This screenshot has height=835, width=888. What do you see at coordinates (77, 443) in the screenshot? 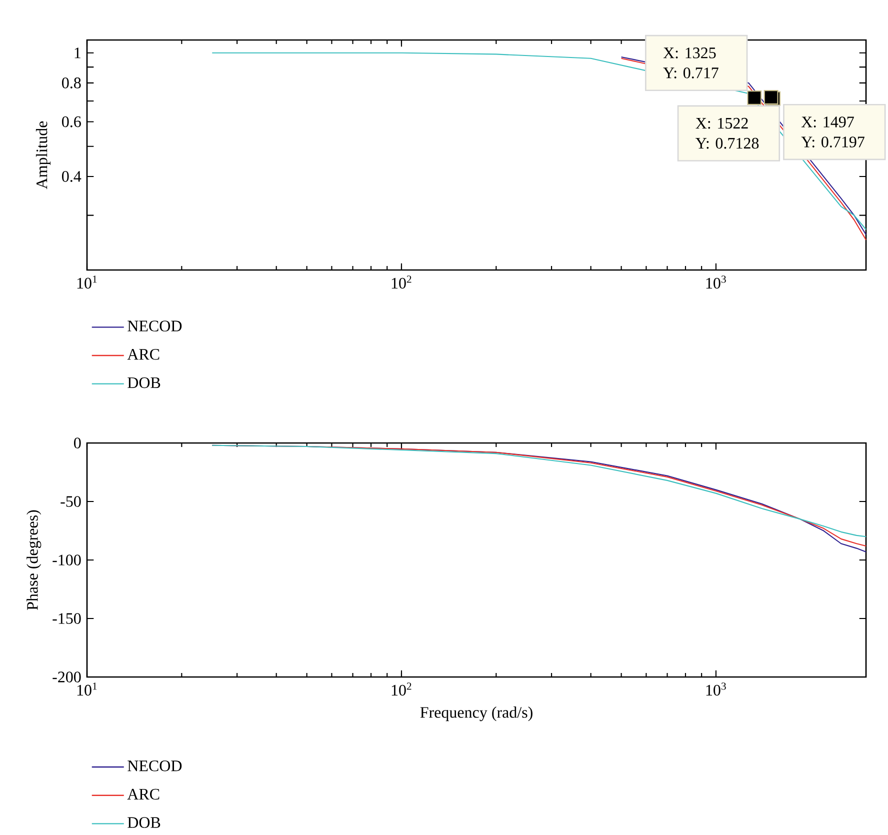
I see `y-tick-label: 0` at bounding box center [77, 443].